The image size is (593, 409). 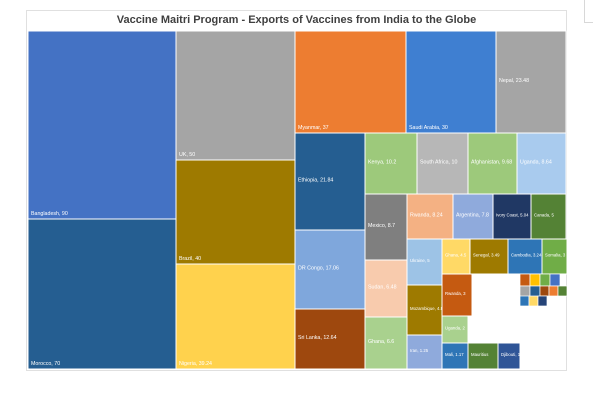 I want to click on treemap-tile-label: Sri Lanka, 12.64, so click(x=317, y=338).